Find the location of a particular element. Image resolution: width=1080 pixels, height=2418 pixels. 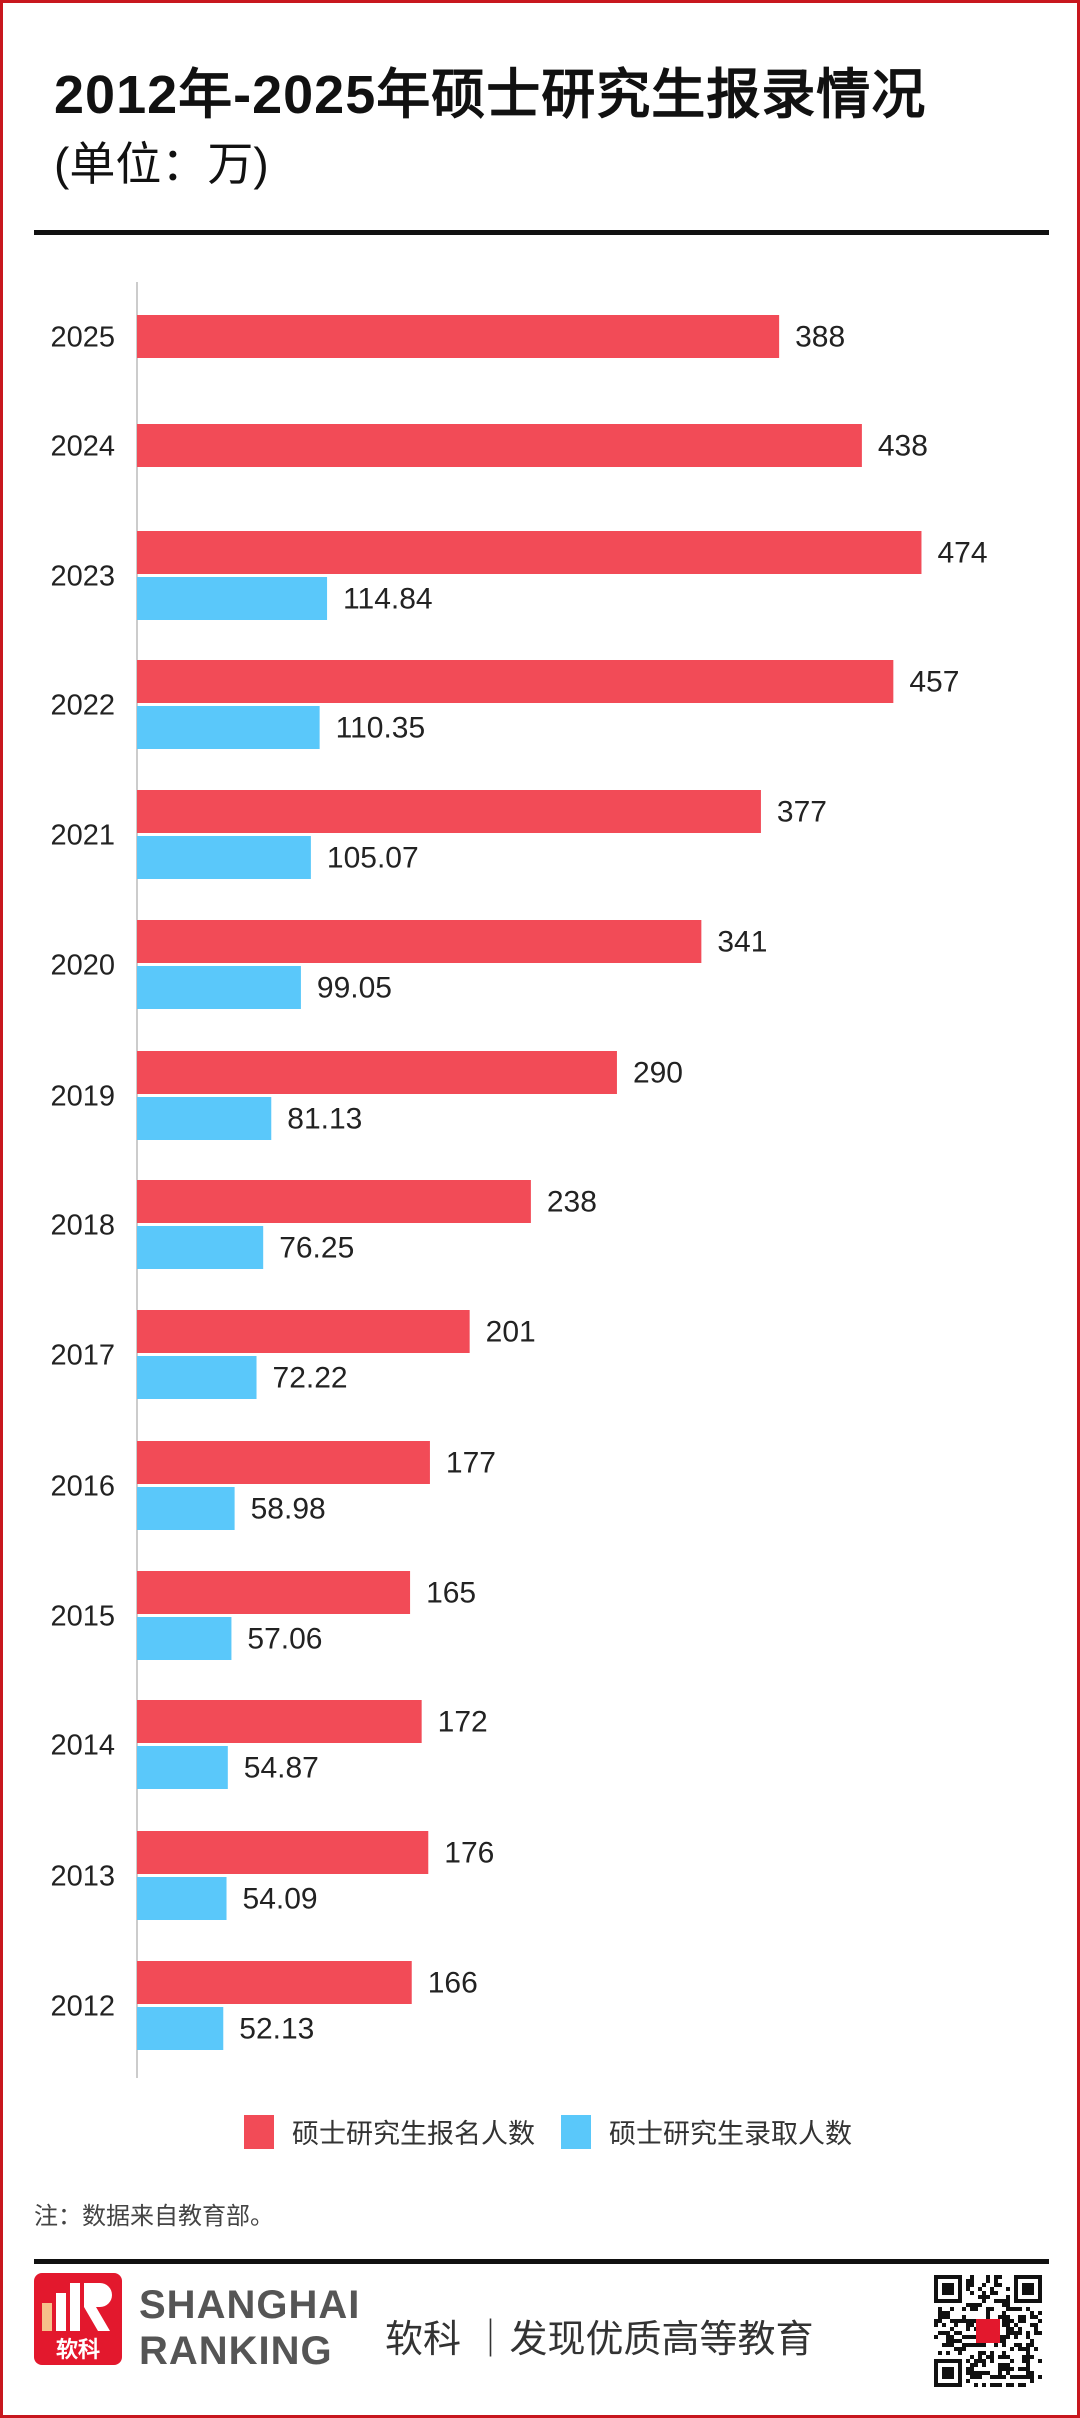

value-label: 438 is located at coordinates (903, 446).